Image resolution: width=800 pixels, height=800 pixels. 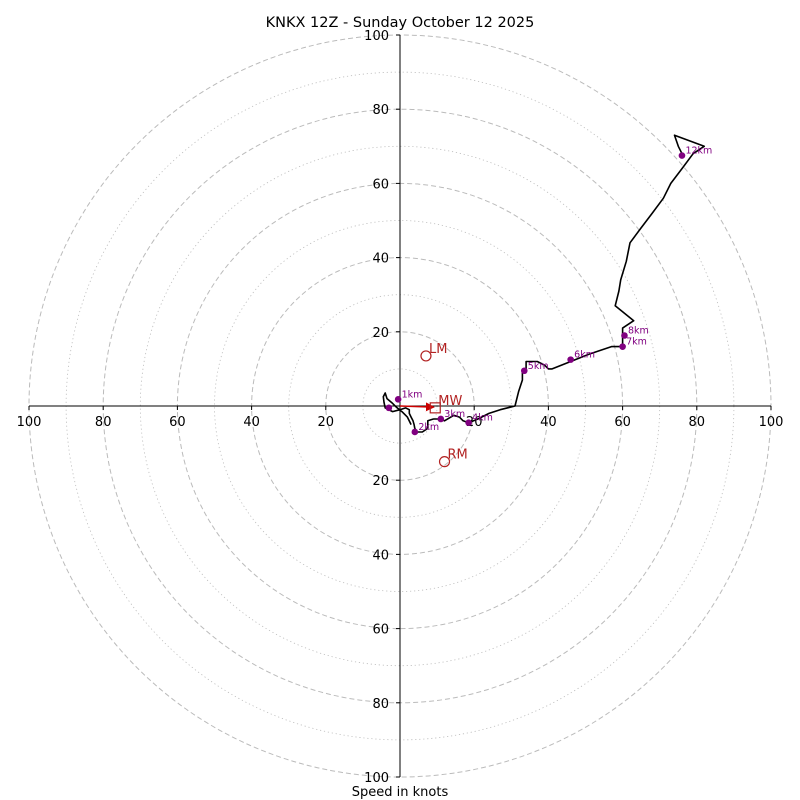 I want to click on height-marker-label: 6km, so click(x=584, y=355).